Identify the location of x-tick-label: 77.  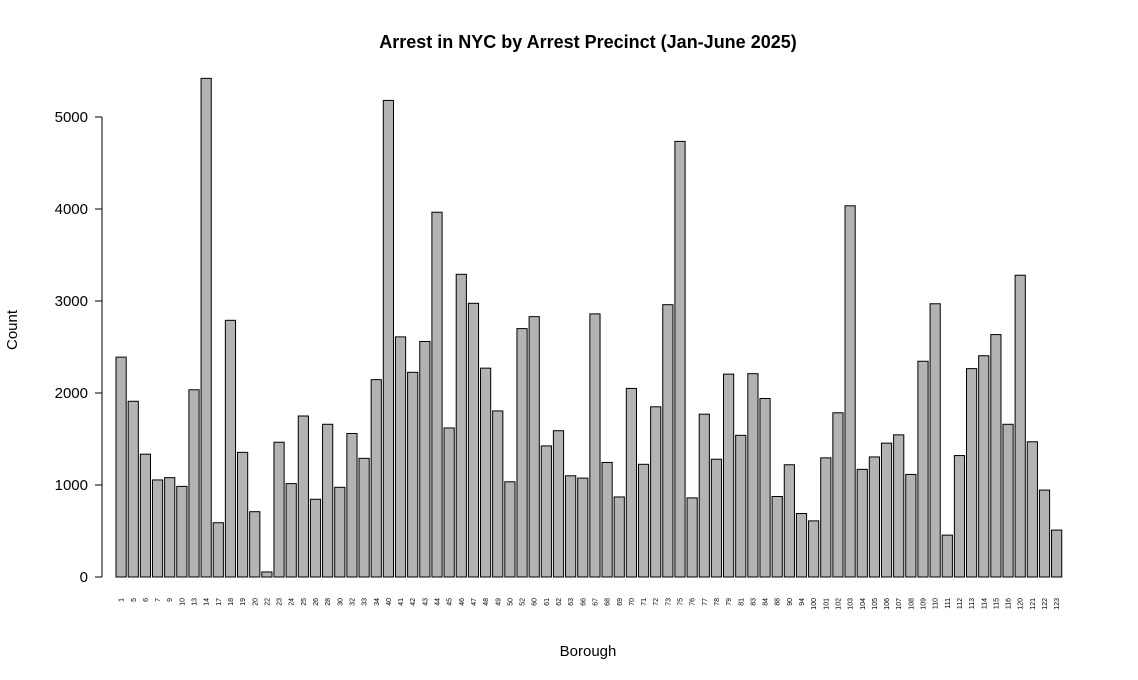
(705, 602).